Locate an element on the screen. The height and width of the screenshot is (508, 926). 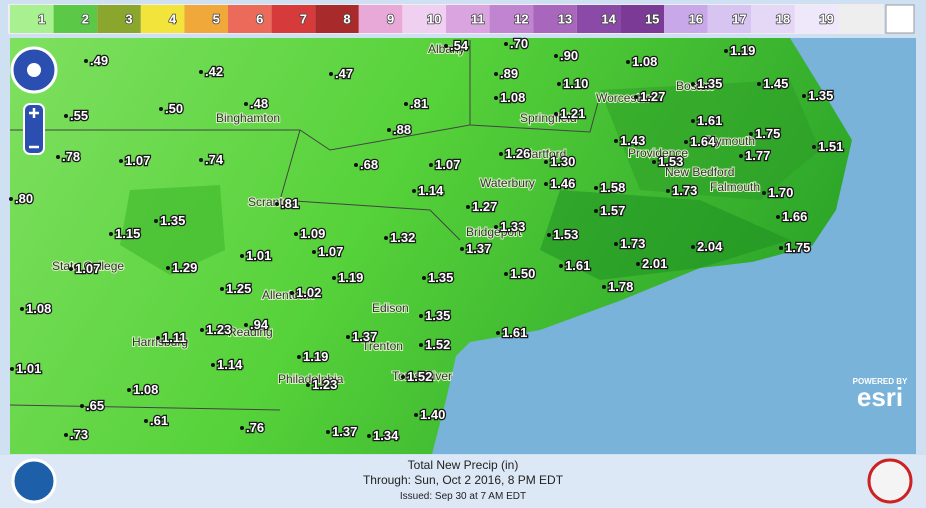
city-label: Trenton is located at coordinates (382, 346).